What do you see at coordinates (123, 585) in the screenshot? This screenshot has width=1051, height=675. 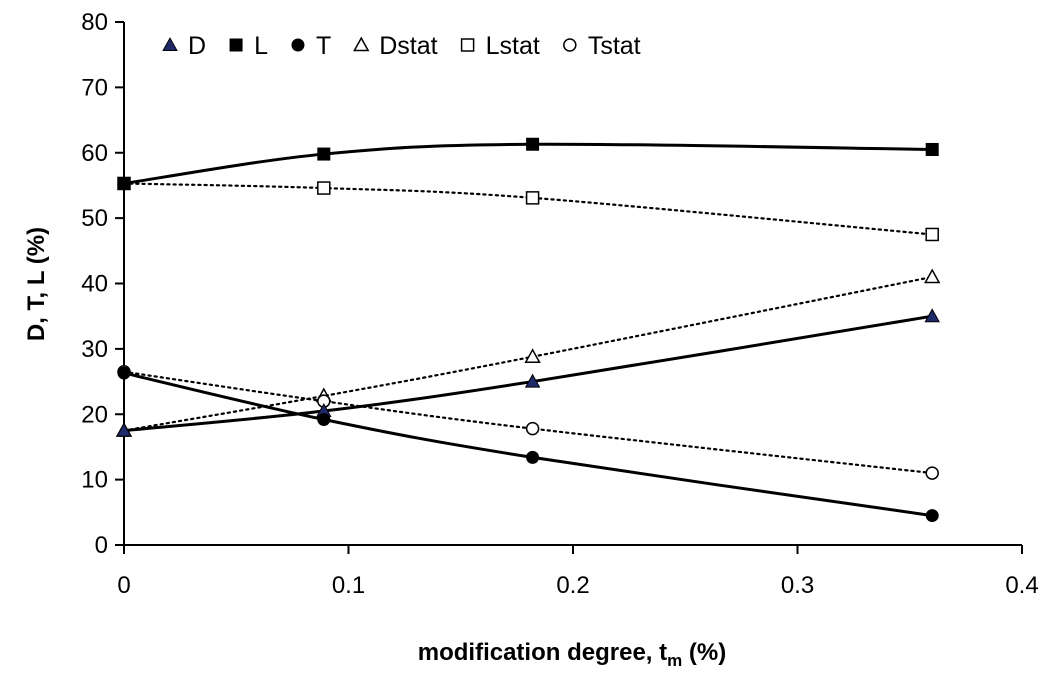 I see `x-tick-label: 0` at bounding box center [123, 585].